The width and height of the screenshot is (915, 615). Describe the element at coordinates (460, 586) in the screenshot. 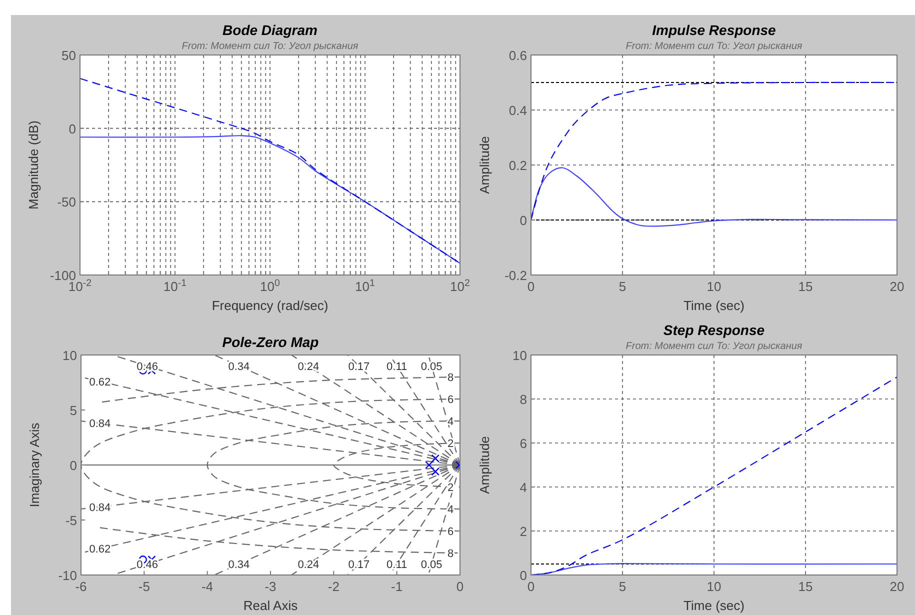

I see `x-tick-label: 0` at that location.